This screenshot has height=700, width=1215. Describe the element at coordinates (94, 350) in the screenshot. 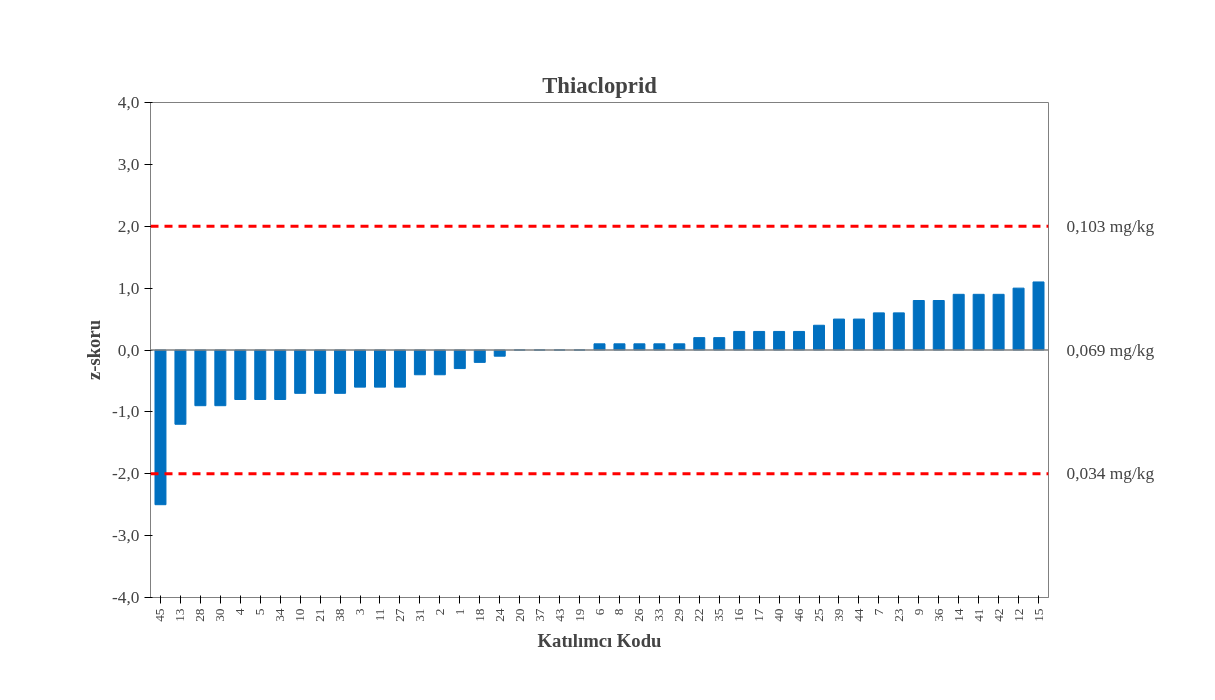

I see `y-axis-title: z-skoru` at that location.